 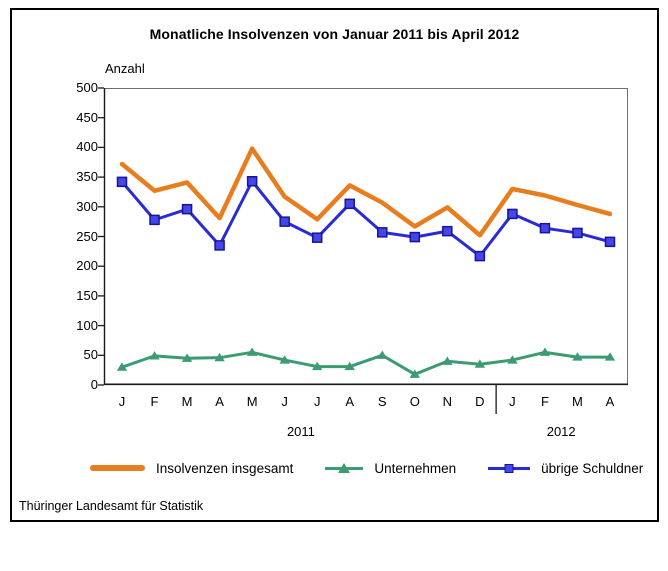 What do you see at coordinates (561, 431) in the screenshot?
I see `year-label: 2012` at bounding box center [561, 431].